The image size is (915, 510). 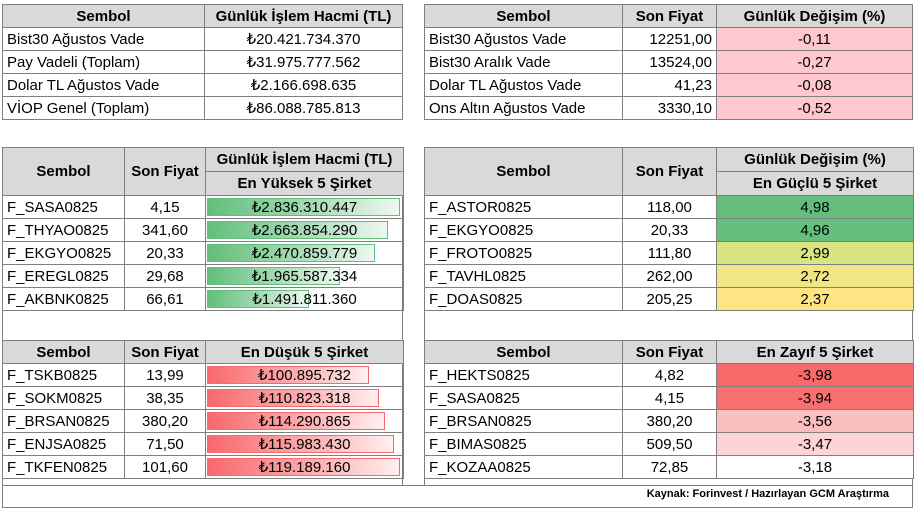 I want to click on change-cell: -0,11, so click(x=814, y=39).